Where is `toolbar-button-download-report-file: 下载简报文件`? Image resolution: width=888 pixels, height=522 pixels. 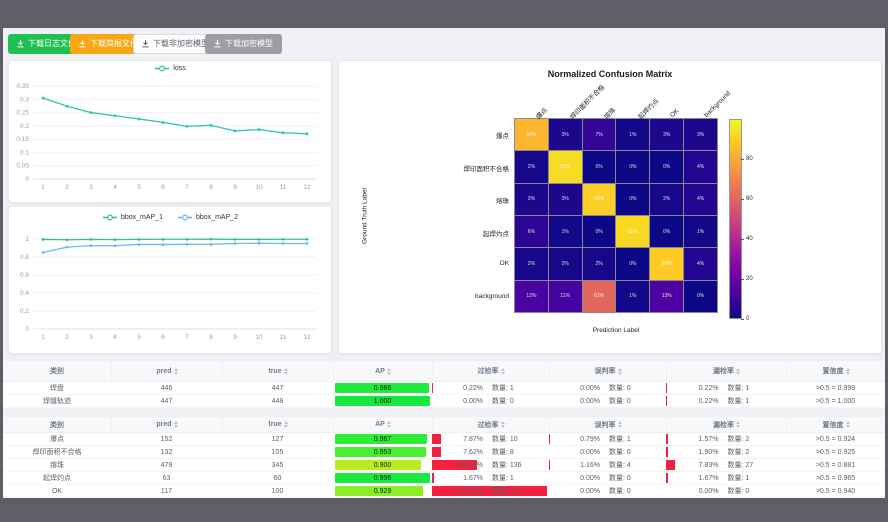
toolbar-button-download-report-file: 下载简报文件 is located at coordinates (108, 44).